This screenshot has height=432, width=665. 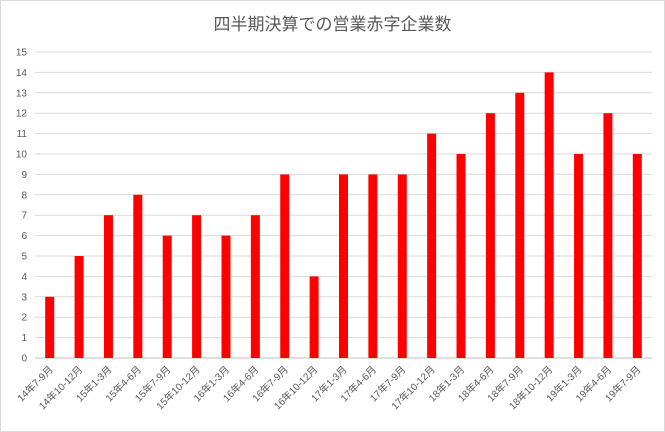 I want to click on y-tick-label: 15, so click(x=22, y=53).